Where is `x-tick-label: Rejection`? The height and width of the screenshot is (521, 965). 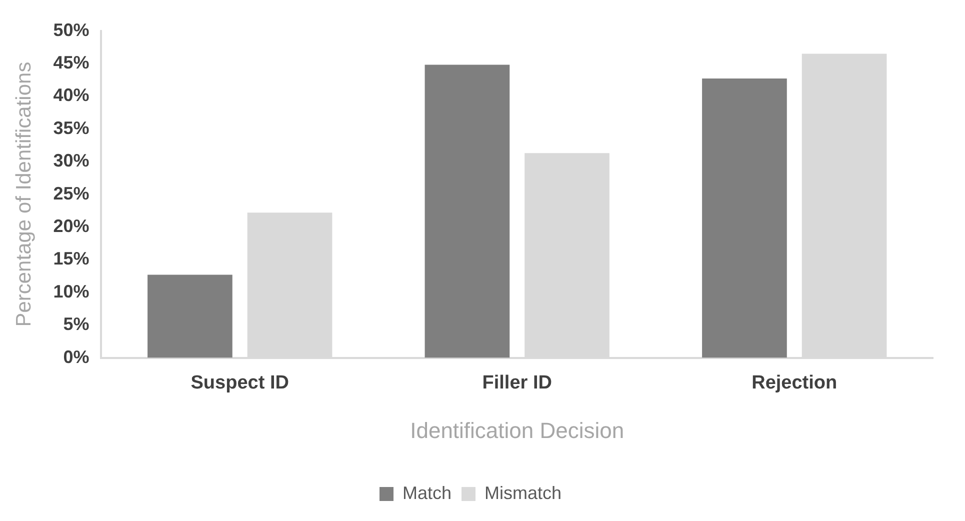
x-tick-label: Rejection is located at coordinates (795, 383).